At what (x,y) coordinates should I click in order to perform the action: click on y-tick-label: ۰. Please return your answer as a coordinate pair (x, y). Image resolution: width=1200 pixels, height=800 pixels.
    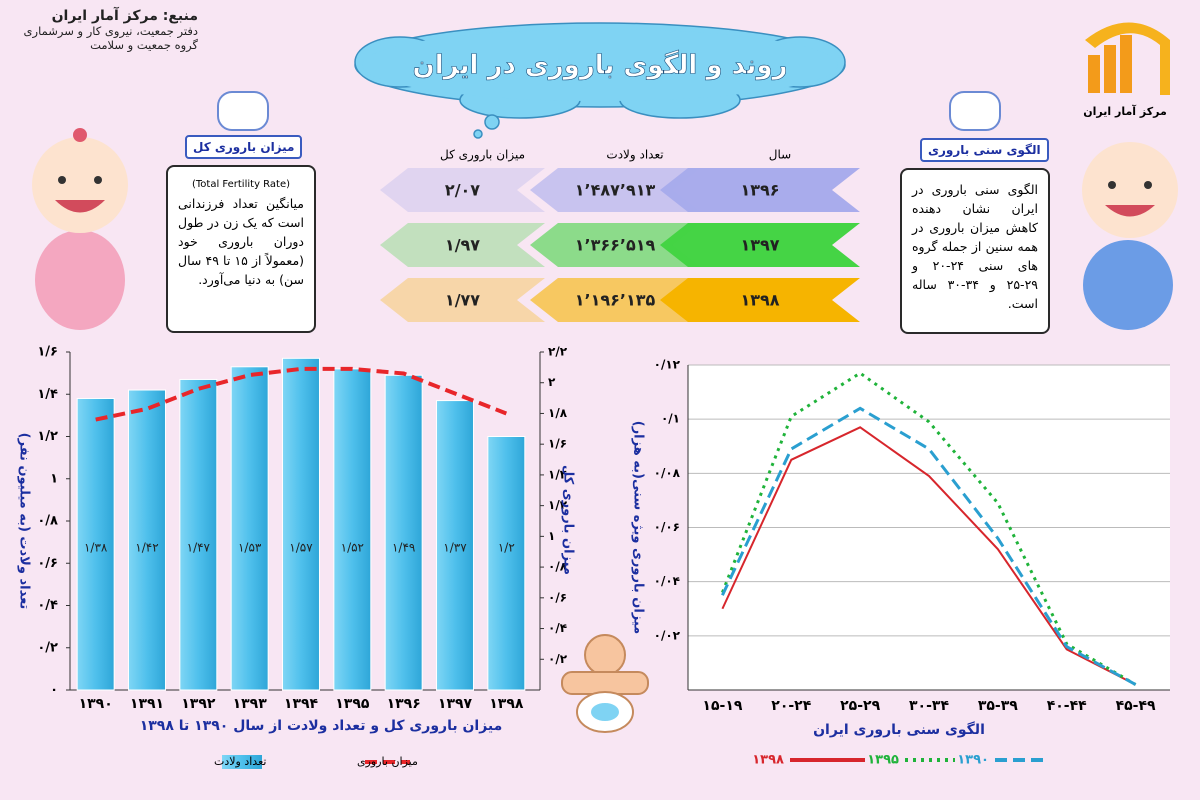
    Looking at the image, I should click on (54, 690).